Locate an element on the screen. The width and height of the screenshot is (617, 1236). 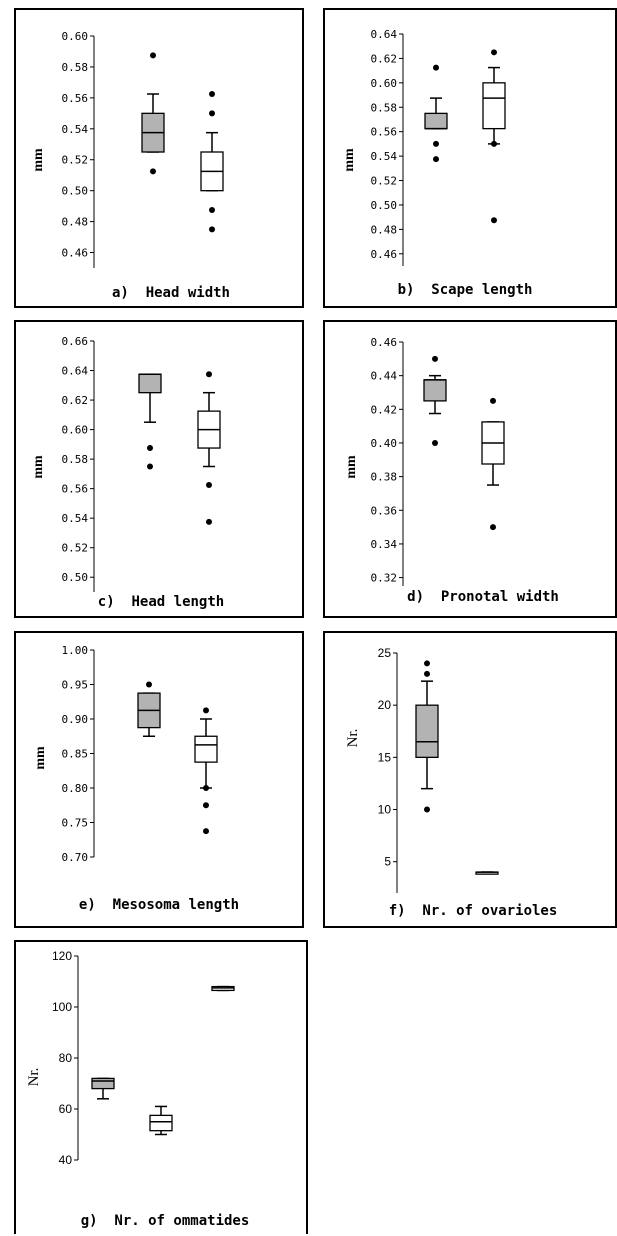
y-tick-label: 0.80 is located at coordinates (75, 788).